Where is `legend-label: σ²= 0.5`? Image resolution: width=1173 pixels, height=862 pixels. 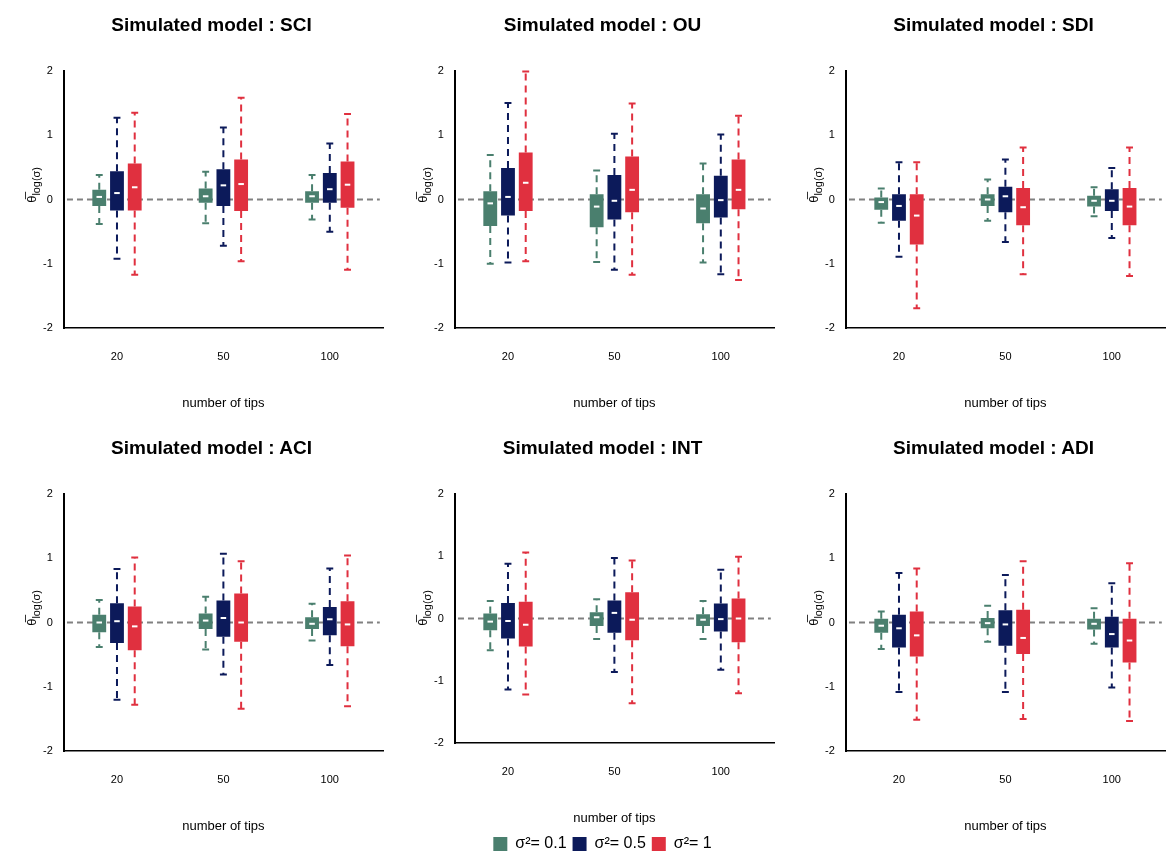 legend-label: σ²= 0.5 is located at coordinates (620, 843).